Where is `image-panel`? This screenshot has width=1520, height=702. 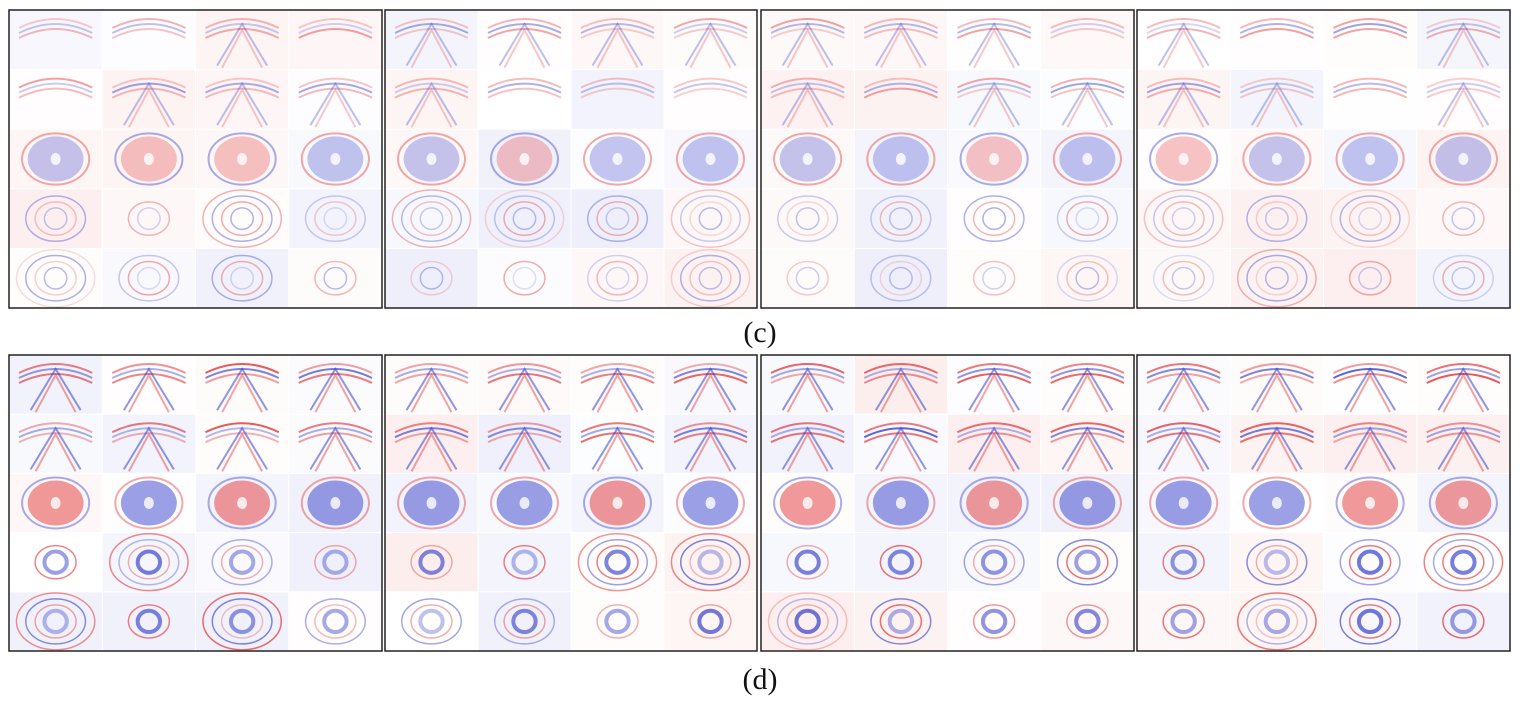
image-panel is located at coordinates (1323, 503).